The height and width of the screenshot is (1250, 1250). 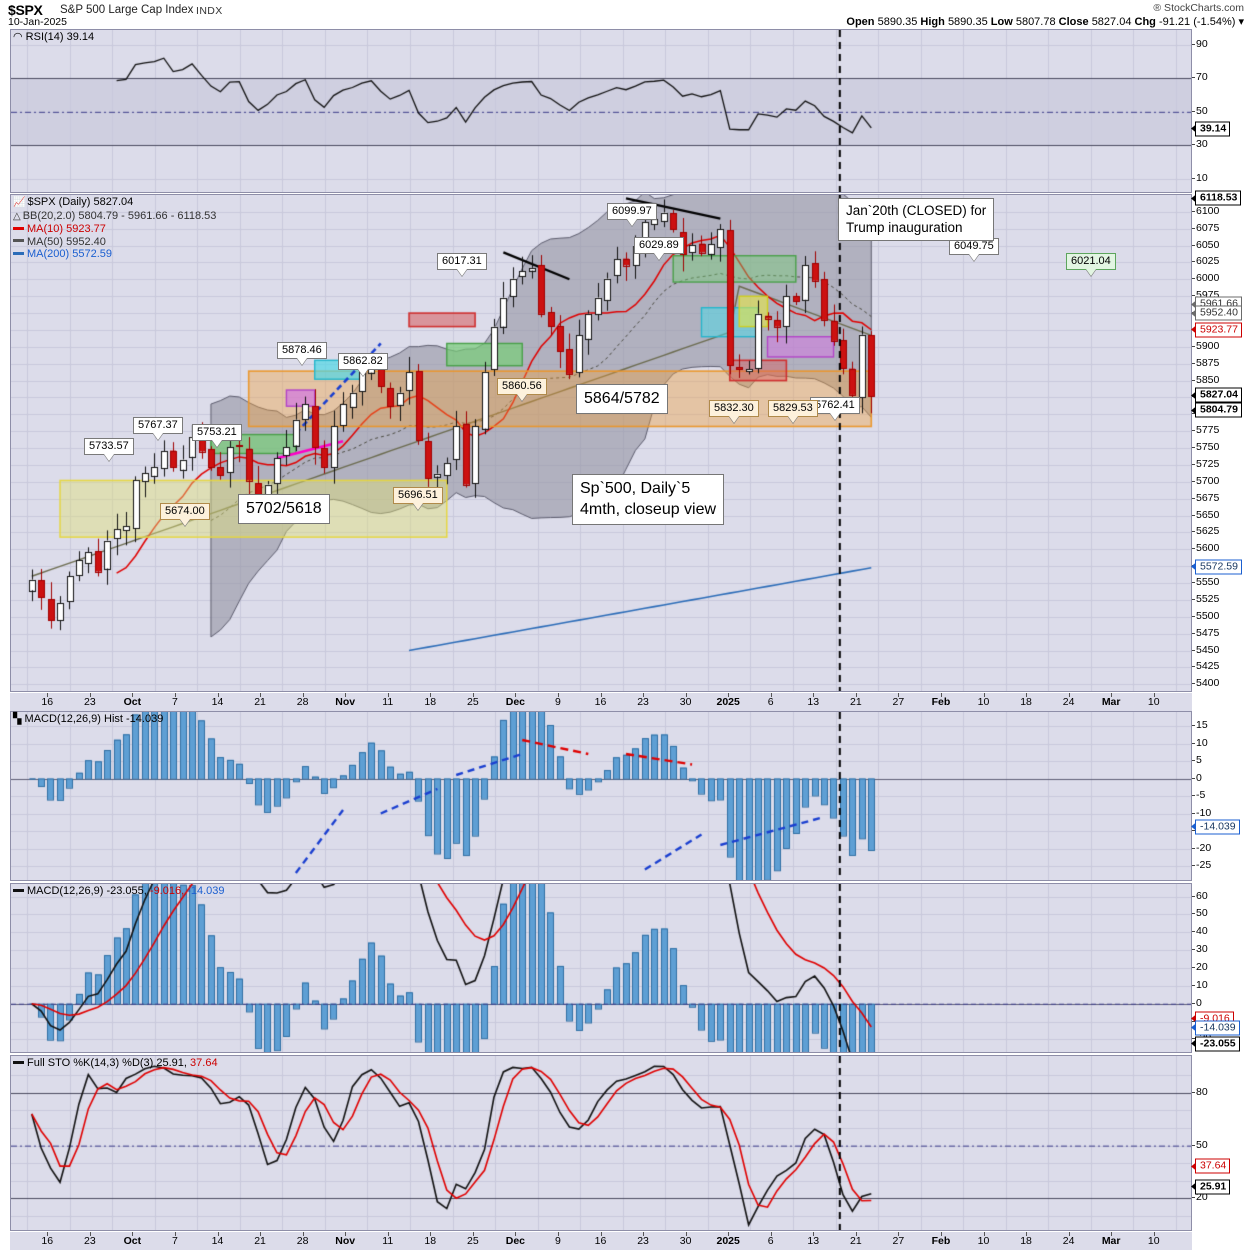 I want to click on x-axis-date-label: Oct, so click(x=132, y=1241).